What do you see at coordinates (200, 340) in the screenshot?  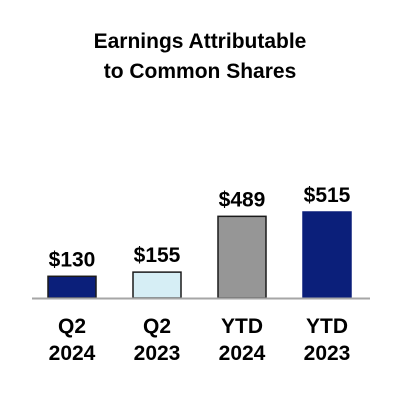 I see `x-axis-tick-labels: Q2 2024 Q2 2023 YTD 2024 YTD 2023` at bounding box center [200, 340].